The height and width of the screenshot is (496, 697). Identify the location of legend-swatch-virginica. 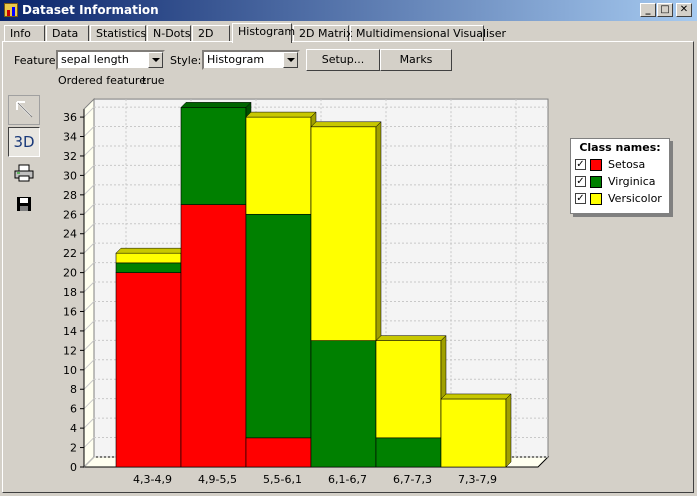
(596, 182).